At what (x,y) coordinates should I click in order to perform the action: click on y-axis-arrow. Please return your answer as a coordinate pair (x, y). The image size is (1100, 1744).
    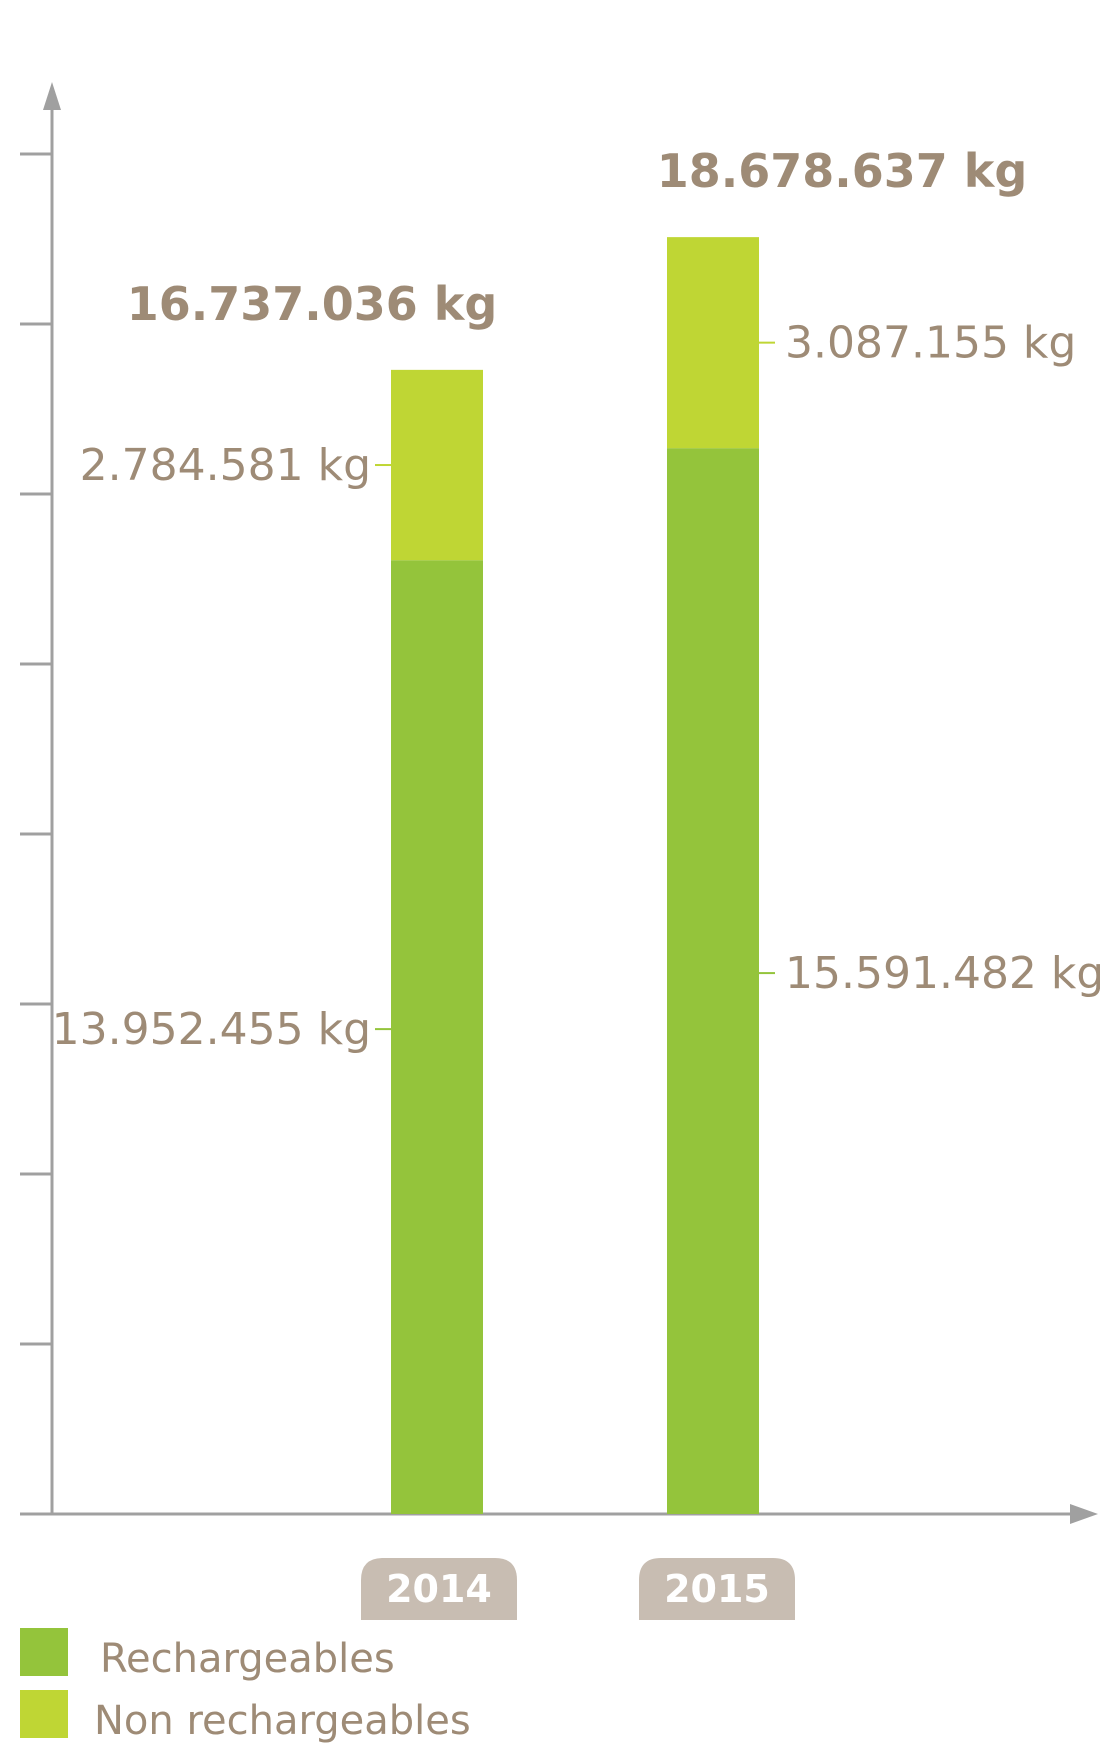
    Looking at the image, I should click on (52, 96).